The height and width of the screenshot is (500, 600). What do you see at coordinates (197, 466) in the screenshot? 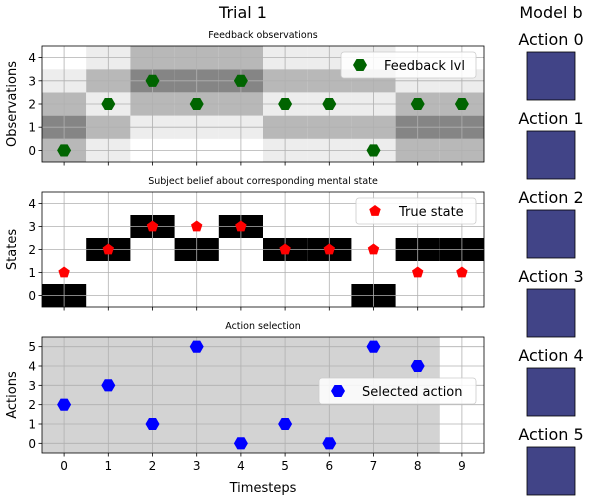
I see `x-tick-label: 3` at bounding box center [197, 466].